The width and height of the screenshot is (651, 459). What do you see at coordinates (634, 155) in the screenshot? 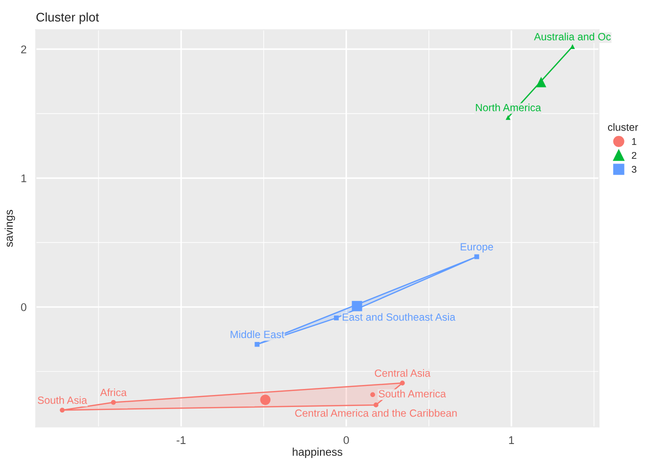
I see `legend-label: 2` at bounding box center [634, 155].